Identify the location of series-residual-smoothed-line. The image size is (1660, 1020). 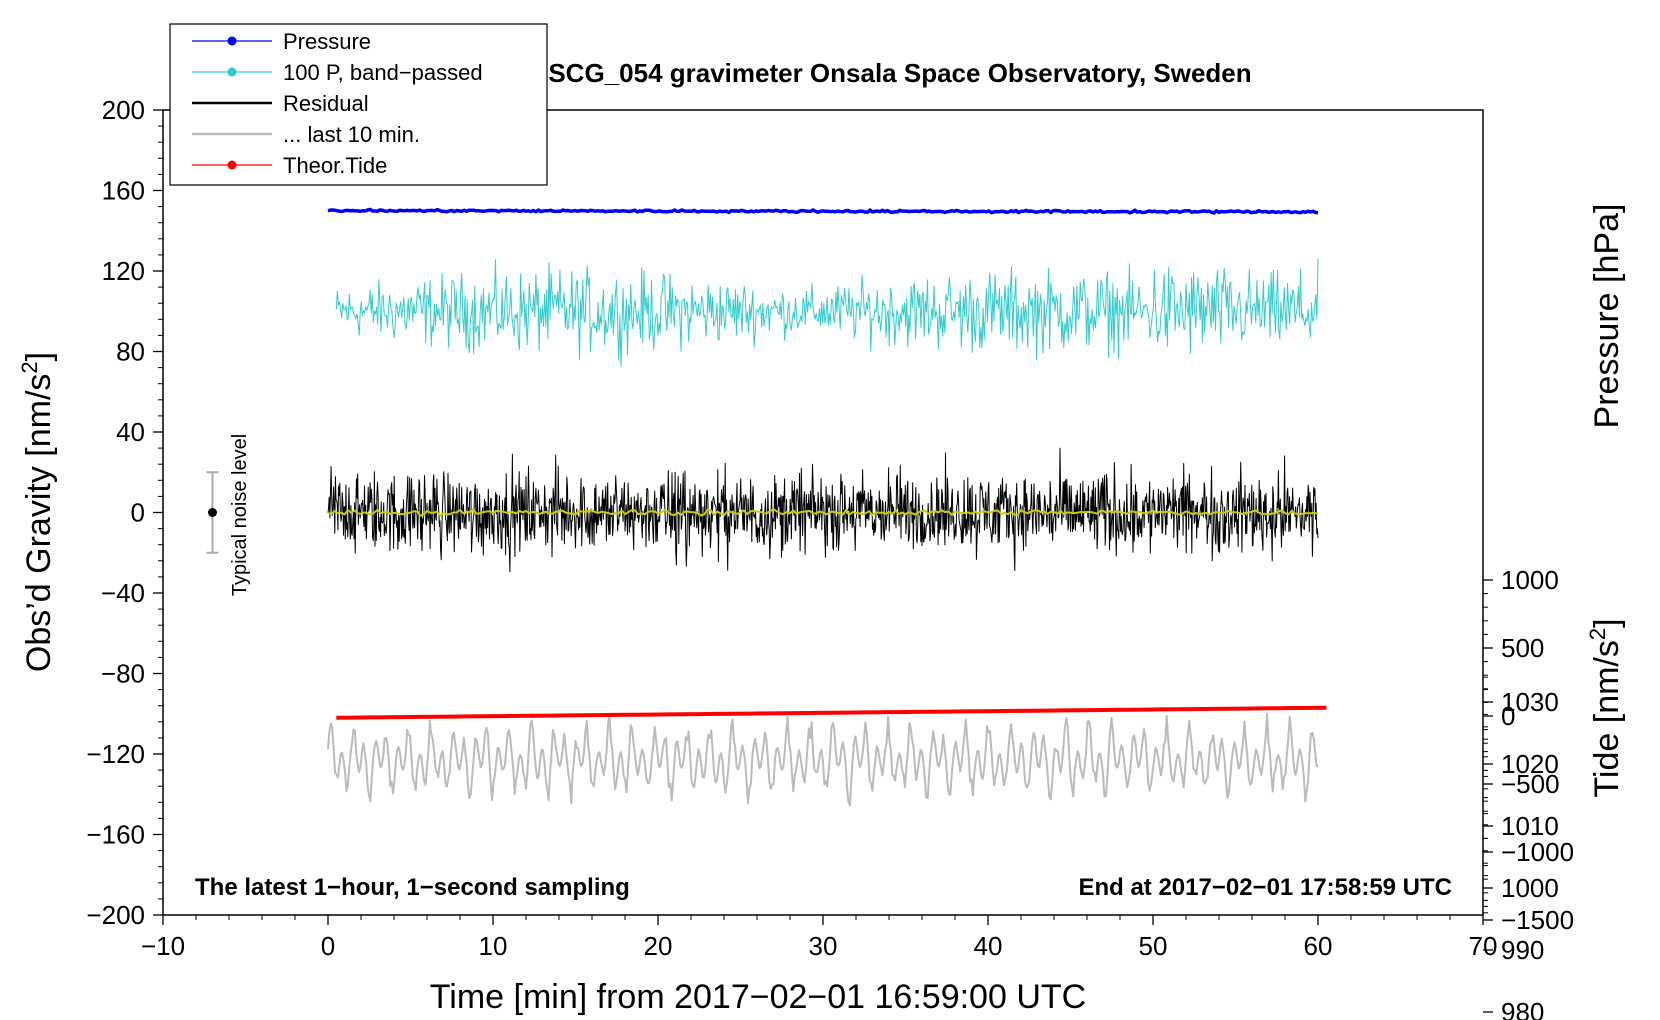
(823, 512).